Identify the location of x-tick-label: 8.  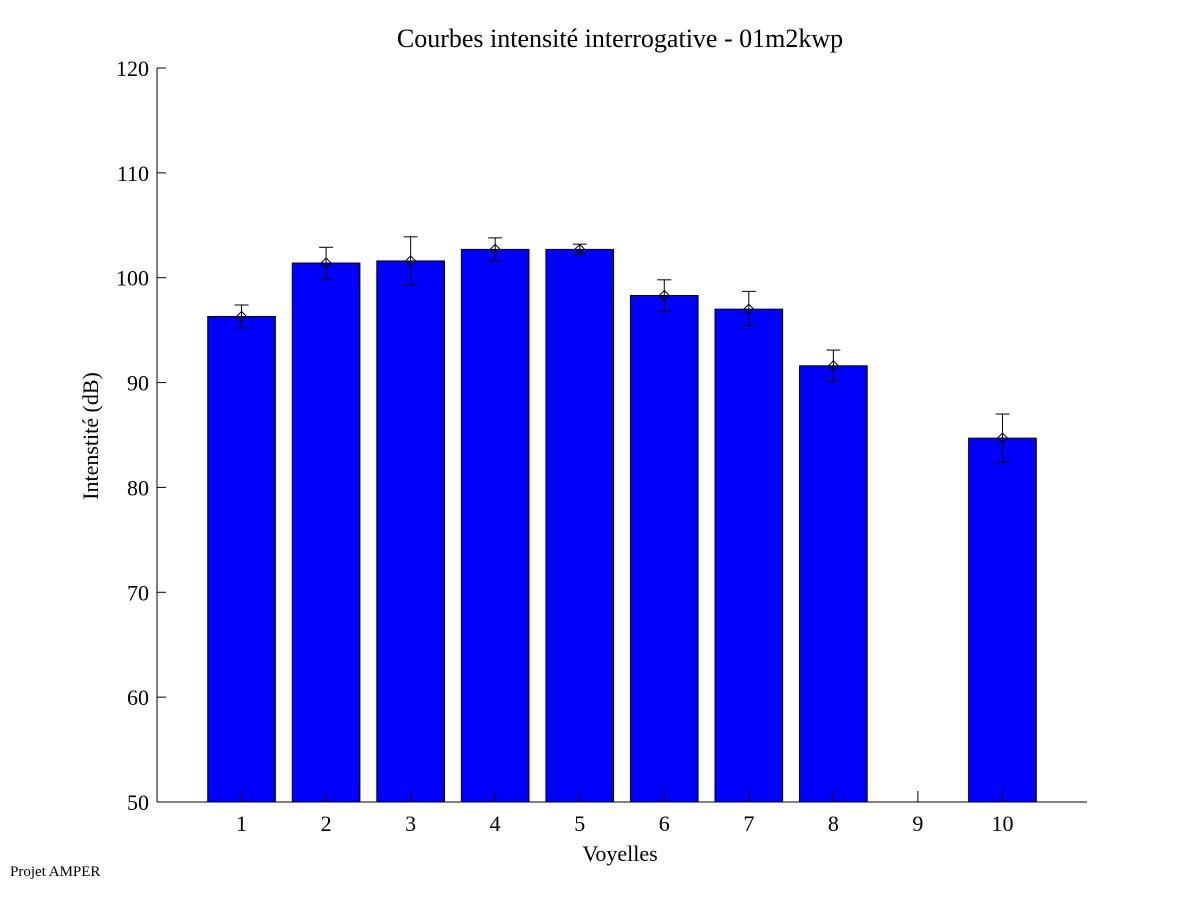
(833, 823).